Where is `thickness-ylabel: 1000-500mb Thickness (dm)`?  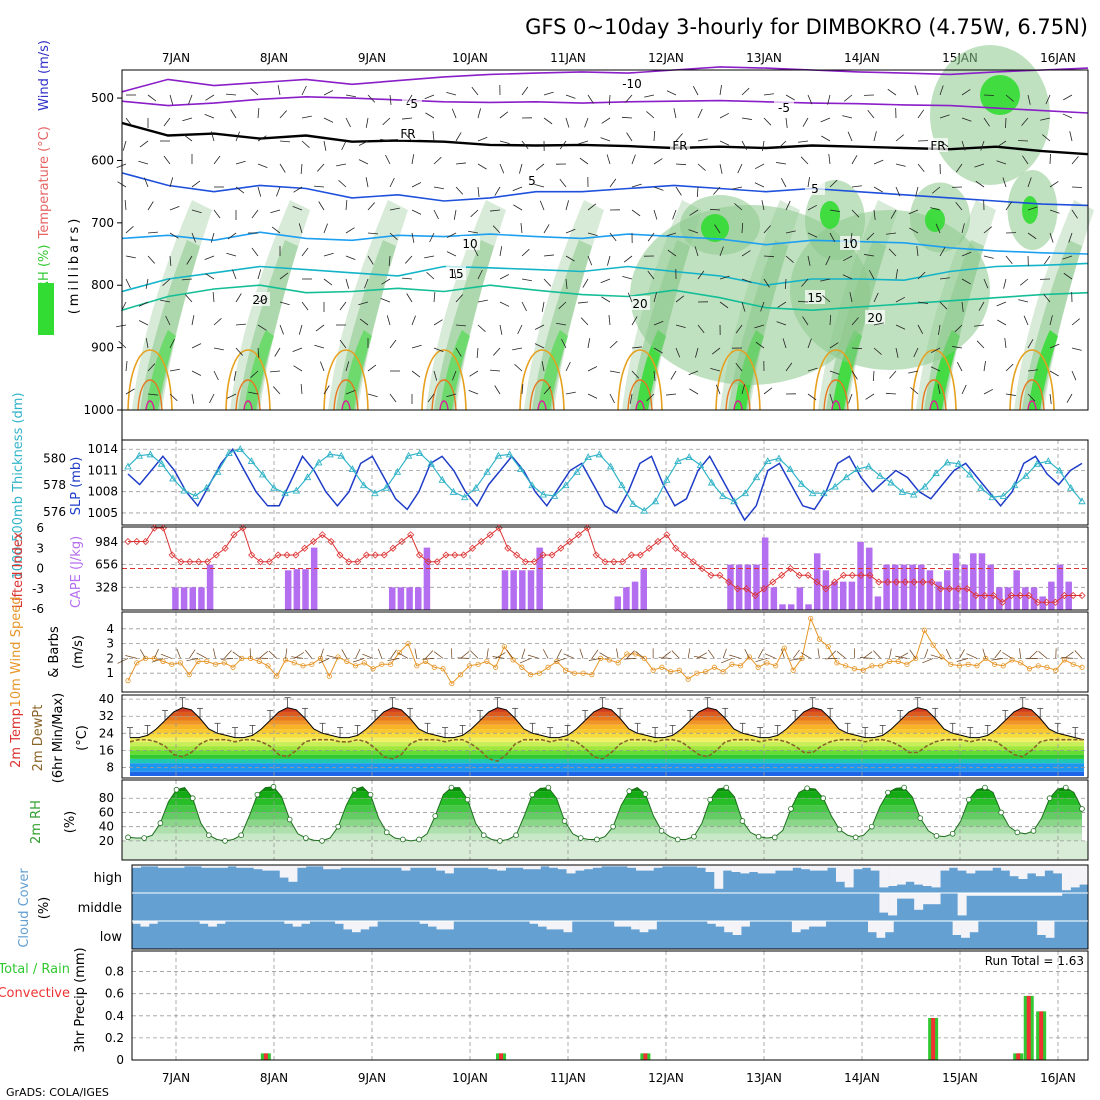
thickness-ylabel: 1000-500mb Thickness (dm) is located at coordinates (18, 485).